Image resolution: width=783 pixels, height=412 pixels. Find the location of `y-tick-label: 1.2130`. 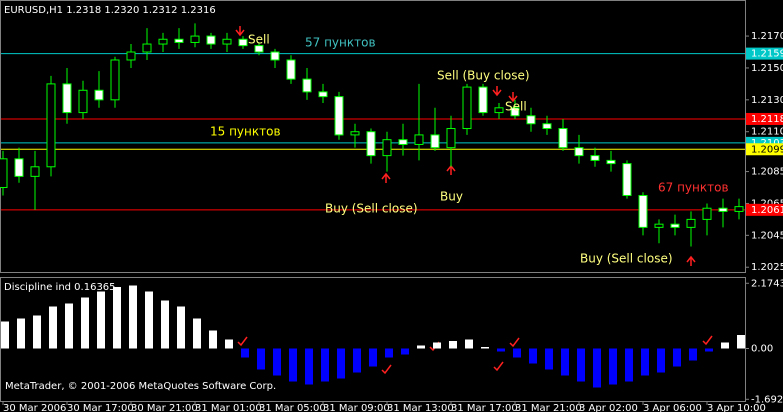

y-tick-label: 1.2130 is located at coordinates (767, 100).